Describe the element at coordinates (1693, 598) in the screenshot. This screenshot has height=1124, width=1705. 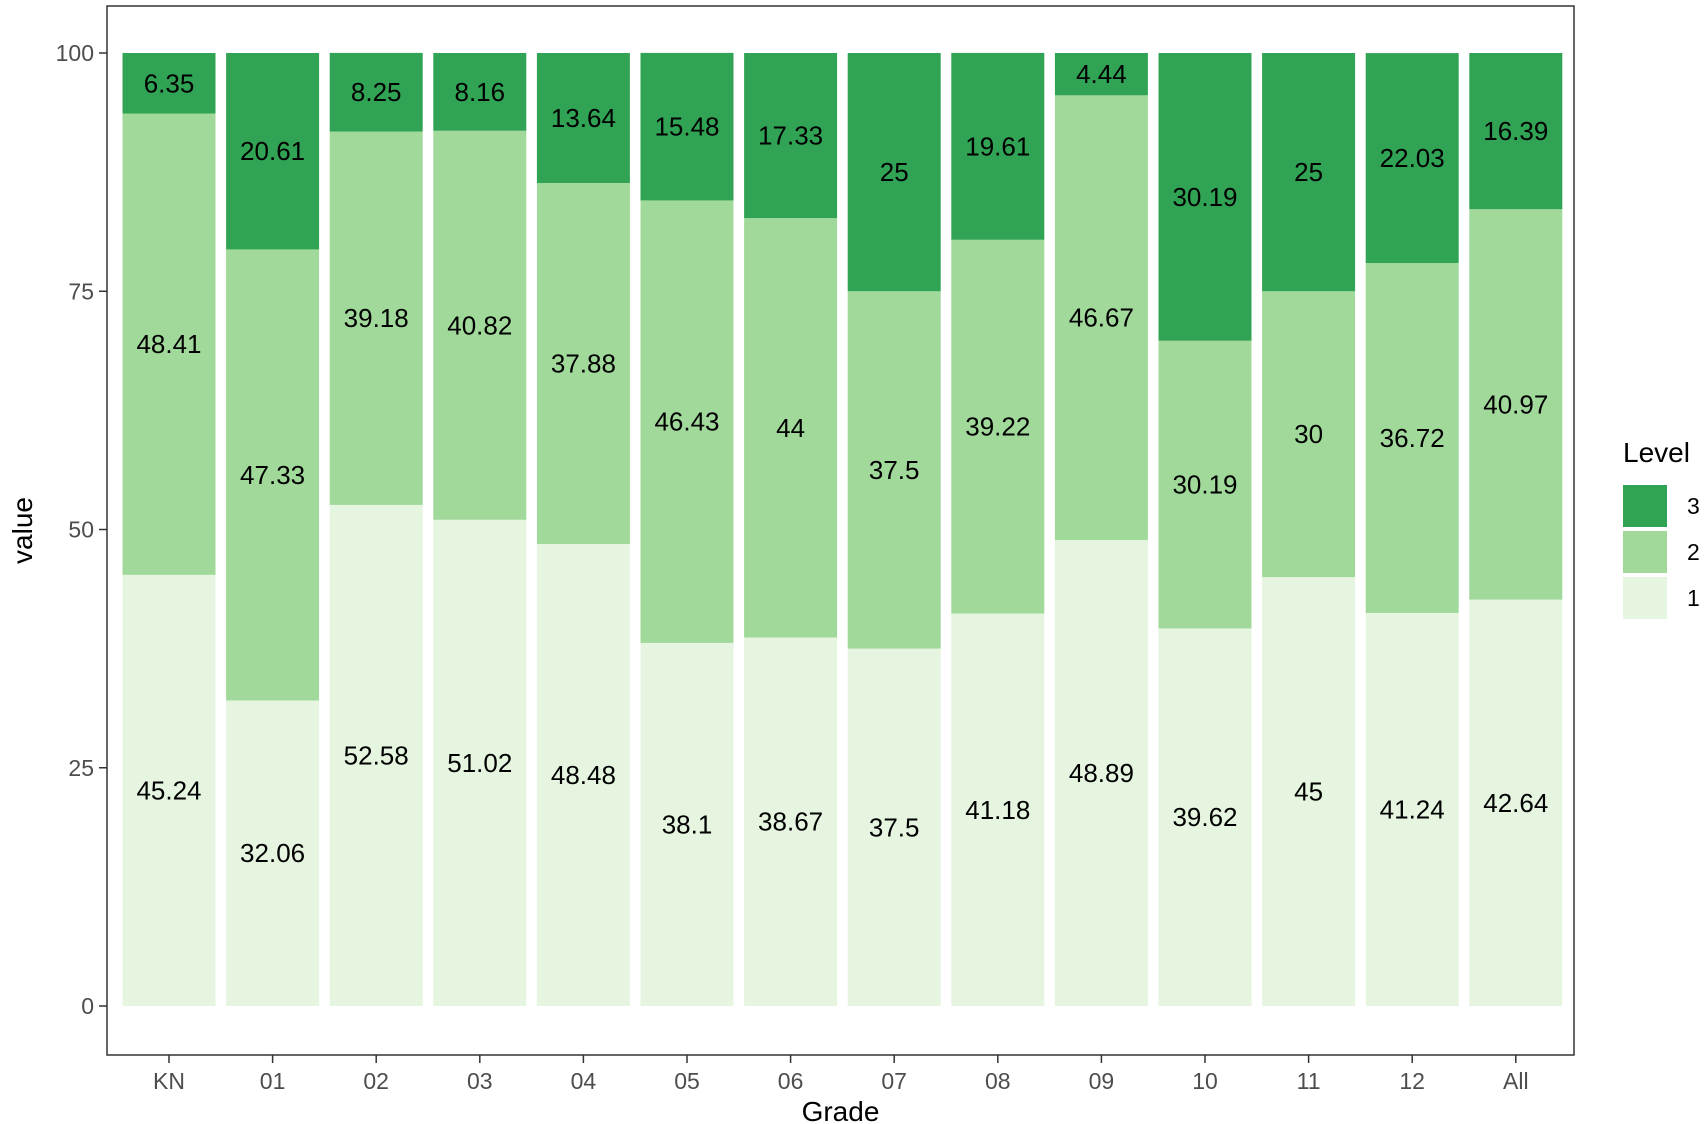
I see `legend-label-level-1: 1` at that location.